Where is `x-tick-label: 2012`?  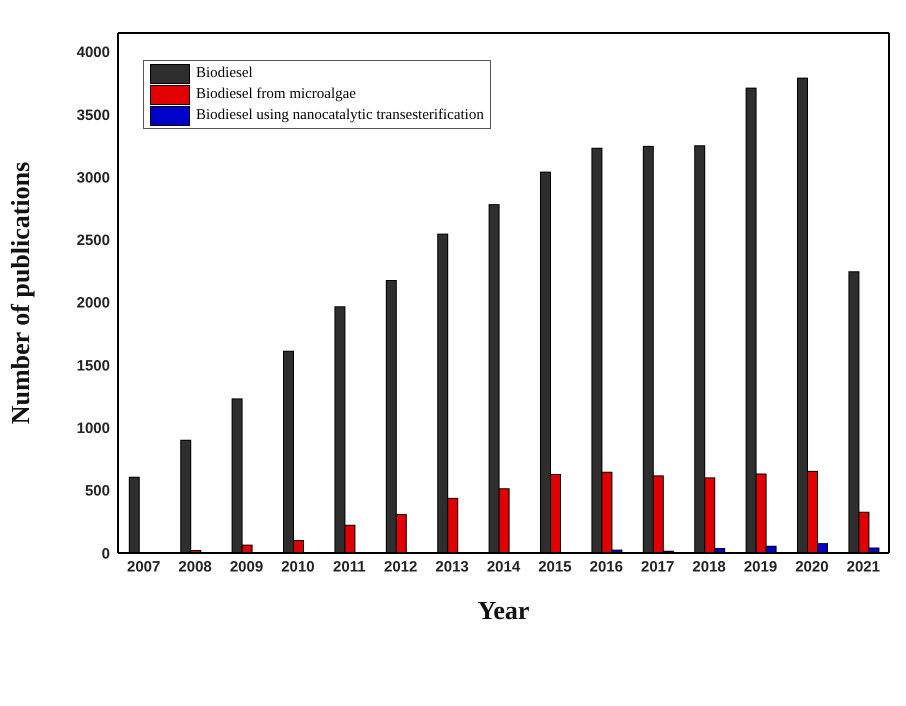 x-tick-label: 2012 is located at coordinates (401, 567).